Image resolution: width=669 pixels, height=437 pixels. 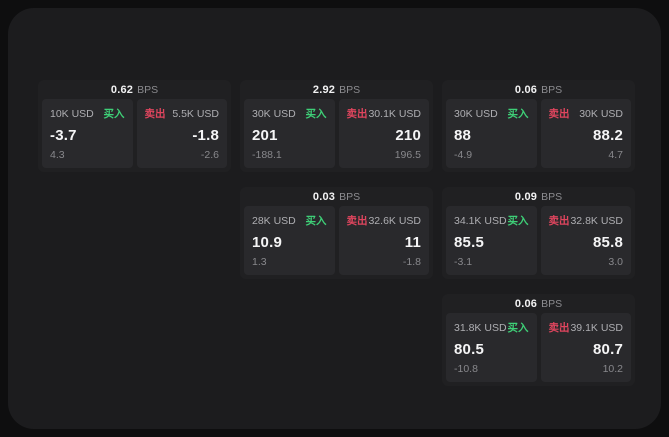 What do you see at coordinates (265, 135) in the screenshot?
I see `buy-price: 201` at bounding box center [265, 135].